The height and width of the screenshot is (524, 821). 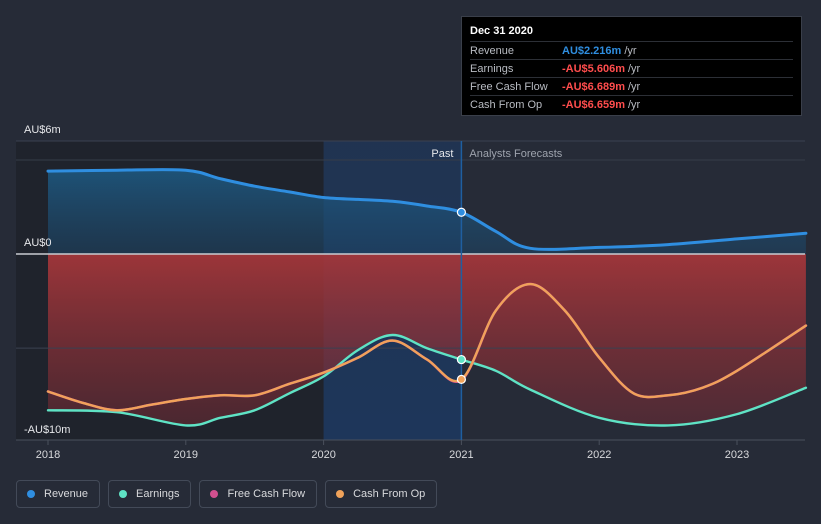 What do you see at coordinates (461, 455) in the screenshot?
I see `x-tick-label-2021: 2021` at bounding box center [461, 455].